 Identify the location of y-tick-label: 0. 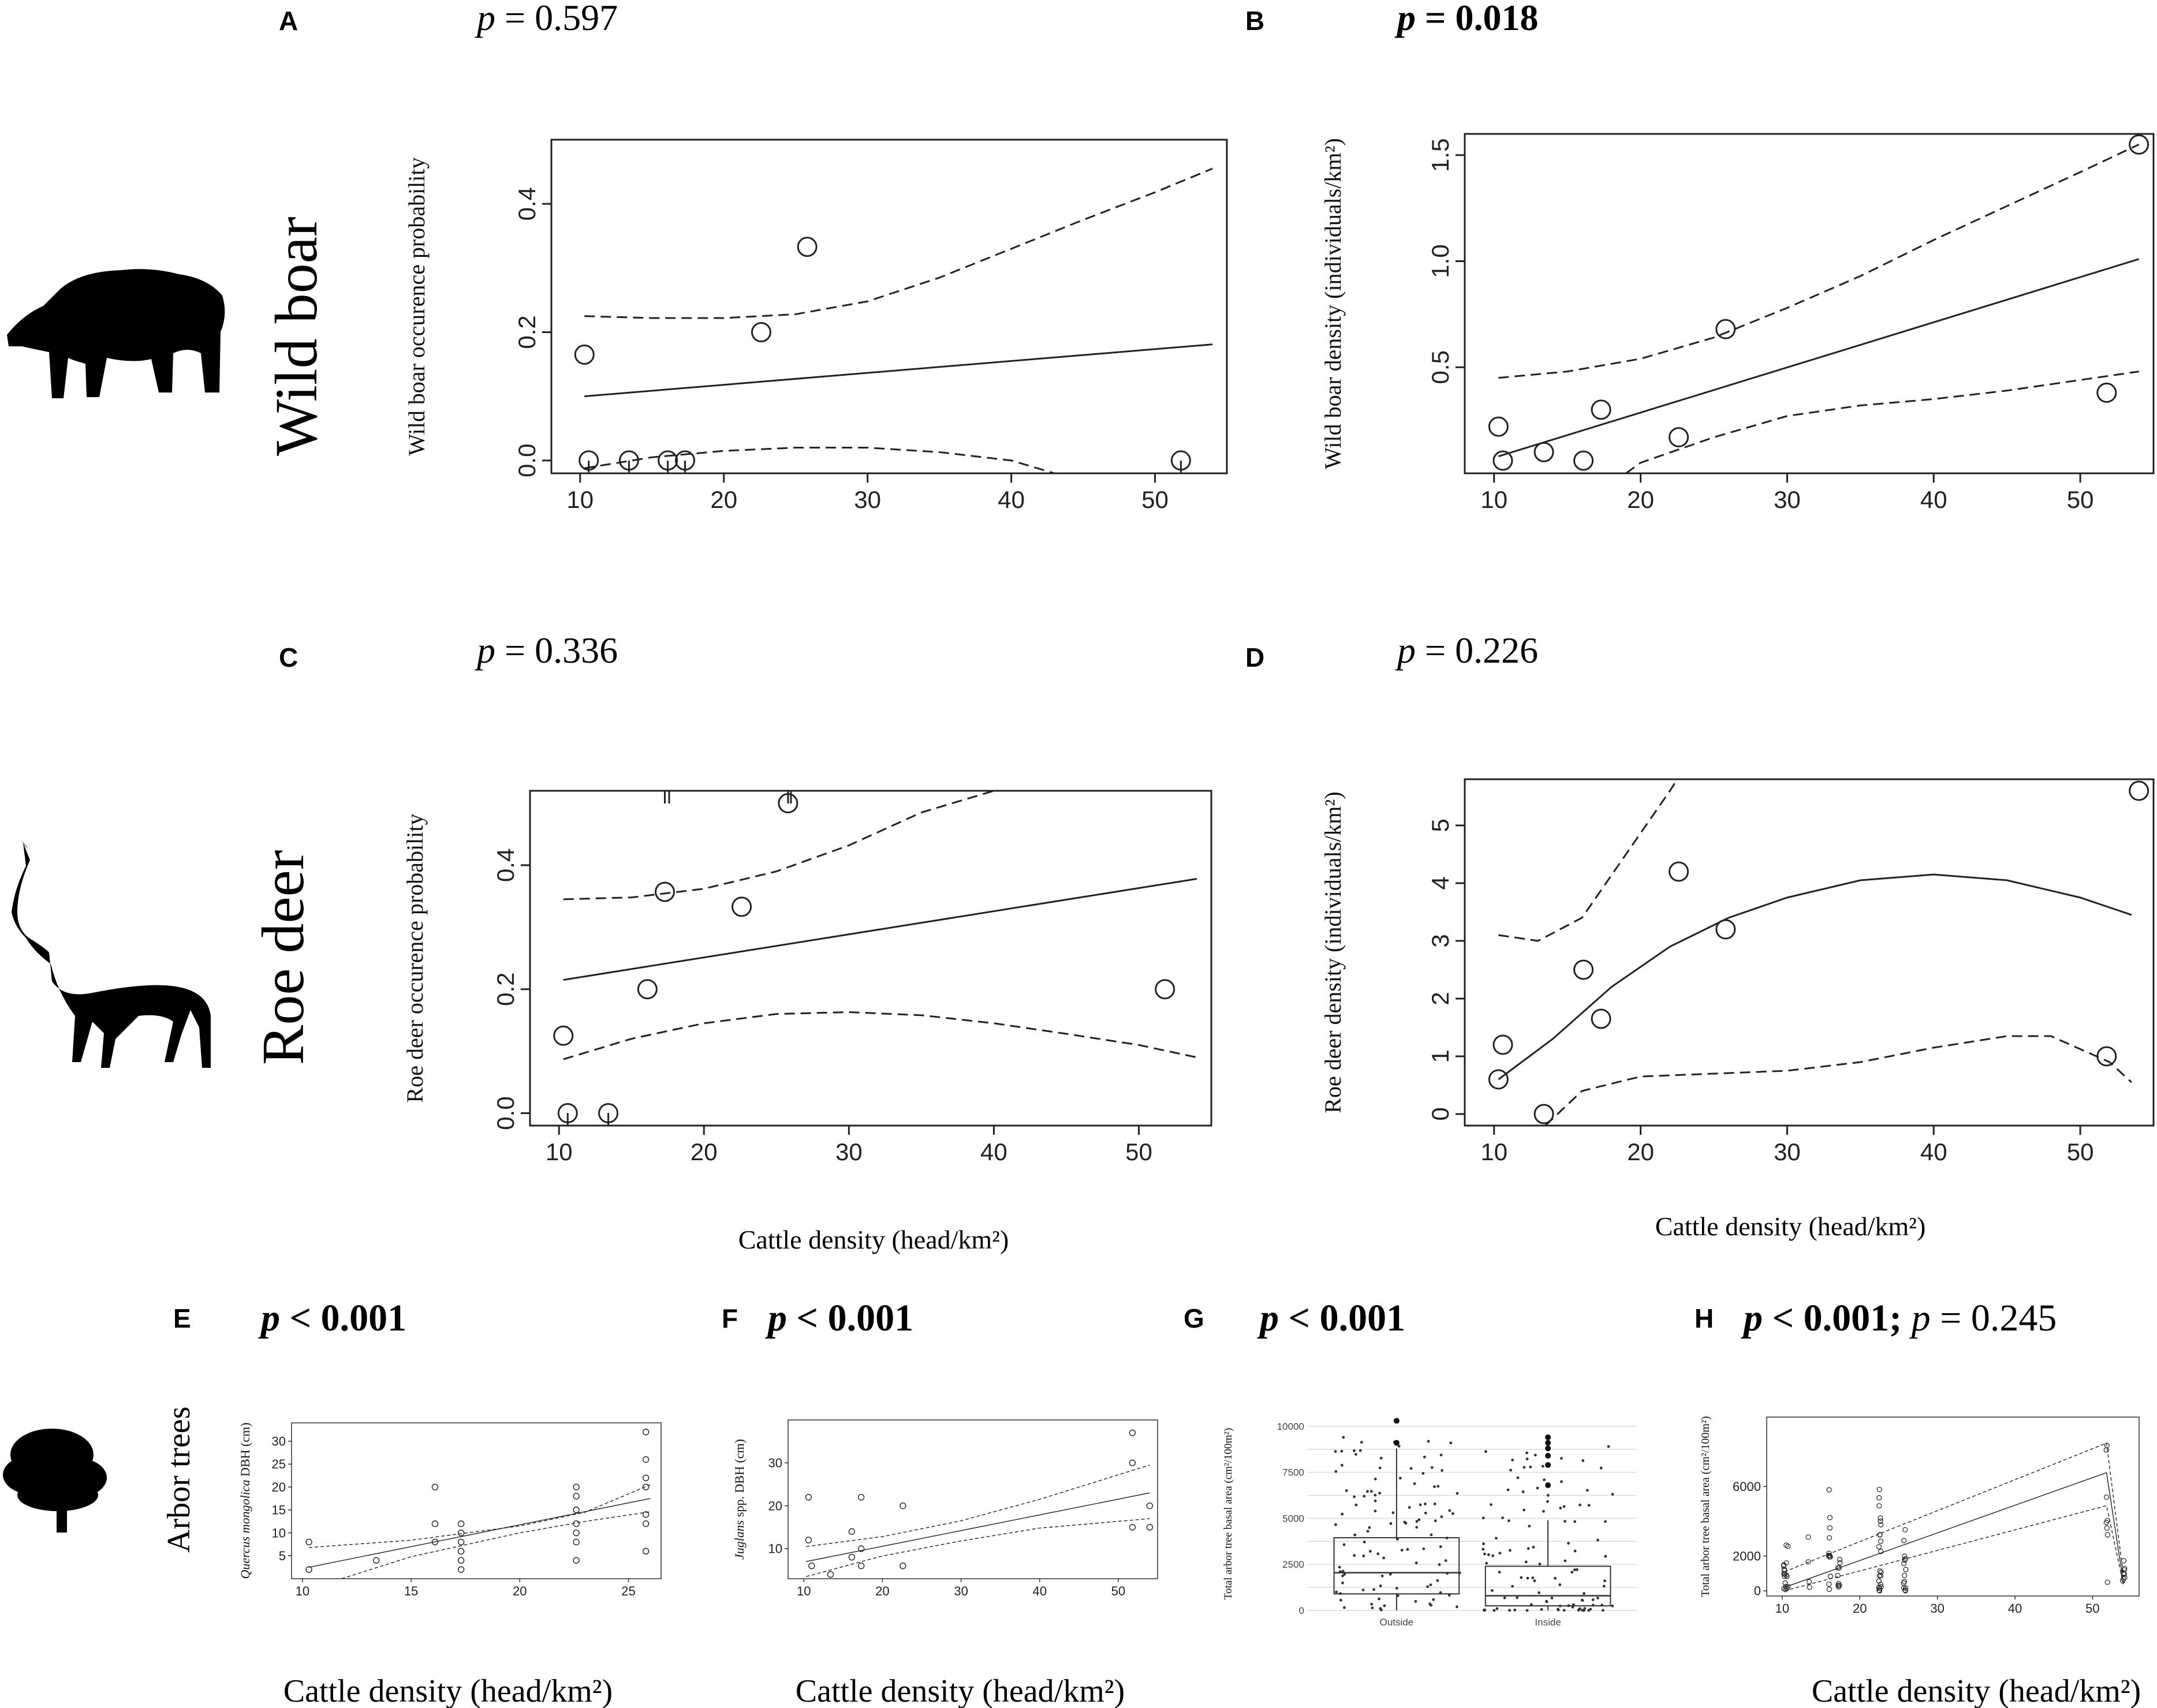
(1757, 1591).